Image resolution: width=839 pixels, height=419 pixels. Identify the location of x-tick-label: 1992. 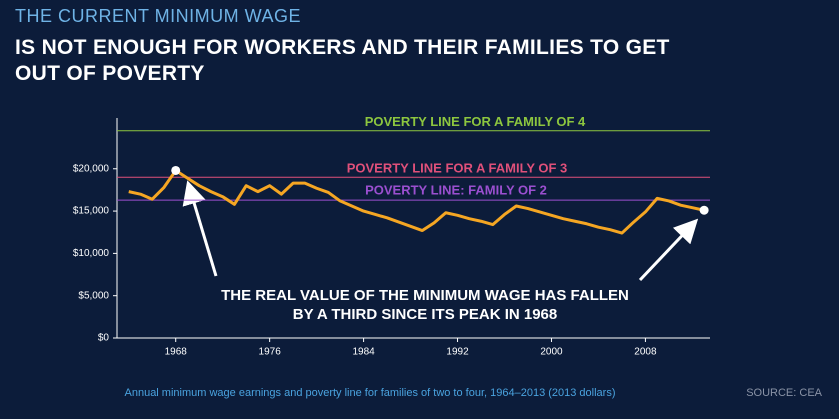
(457, 352).